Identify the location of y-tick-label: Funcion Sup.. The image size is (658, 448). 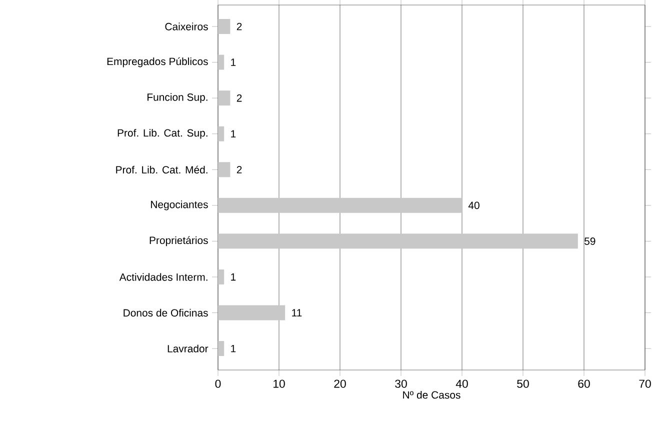
(178, 98).